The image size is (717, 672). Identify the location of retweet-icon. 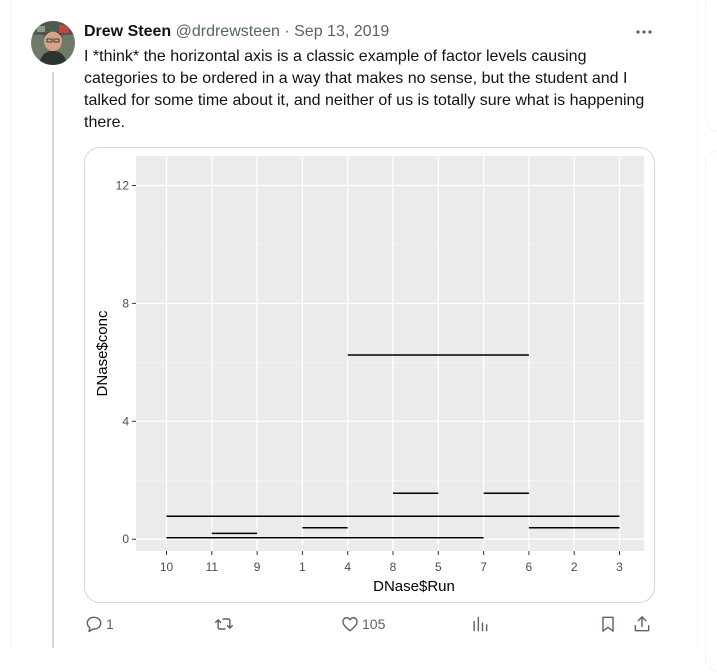
(224, 624).